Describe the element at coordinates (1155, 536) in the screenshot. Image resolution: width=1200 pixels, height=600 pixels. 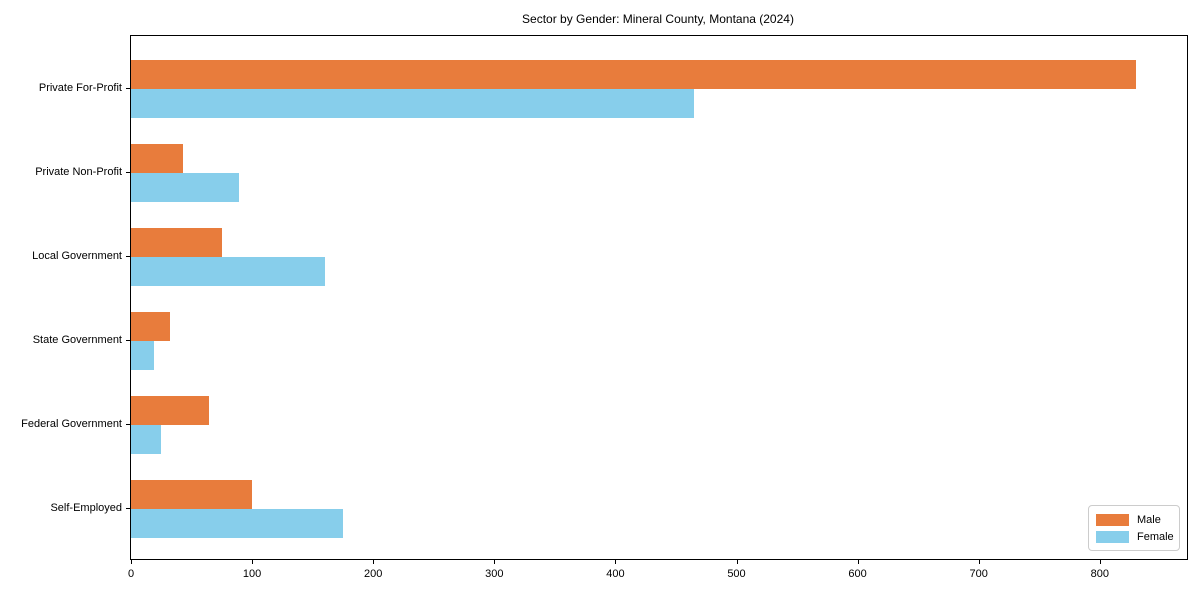
I see `legend-label-female: Female` at that location.